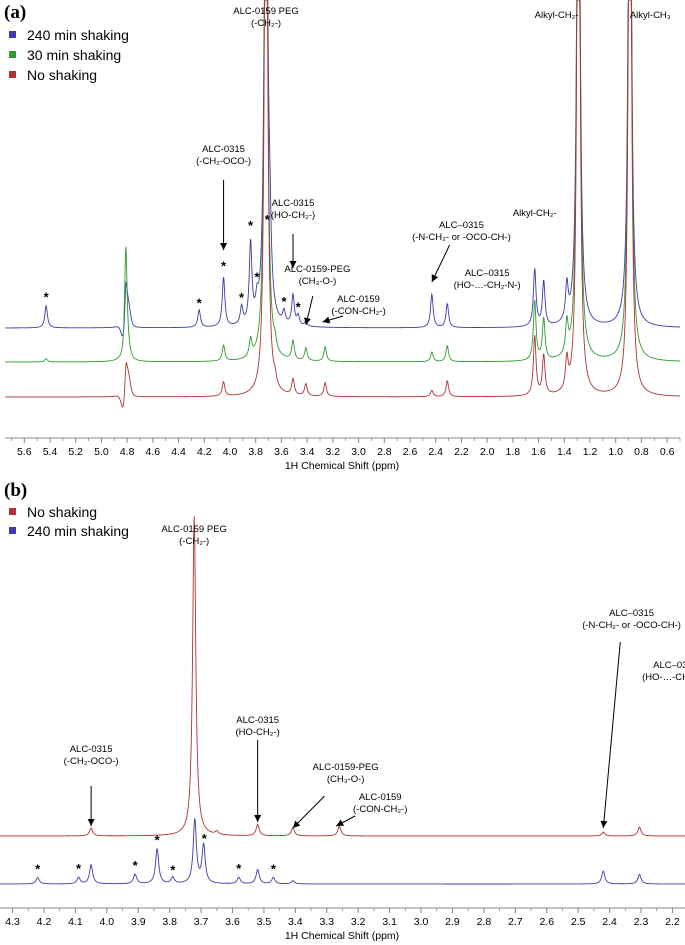 Image resolution: width=685 pixels, height=945 pixels. Describe the element at coordinates (515, 922) in the screenshot. I see `x-tick-label: 2.7` at that location.